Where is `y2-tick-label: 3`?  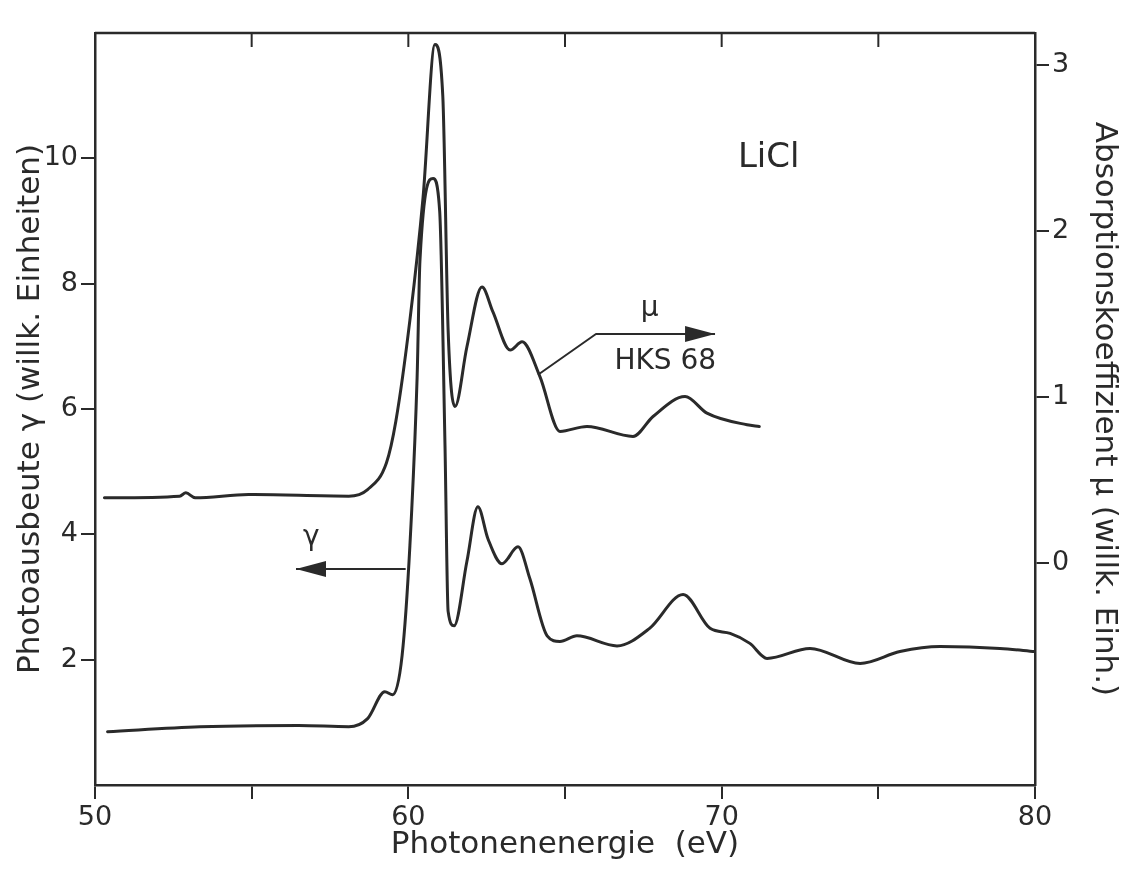 y2-tick-label: 3 is located at coordinates (1061, 62).